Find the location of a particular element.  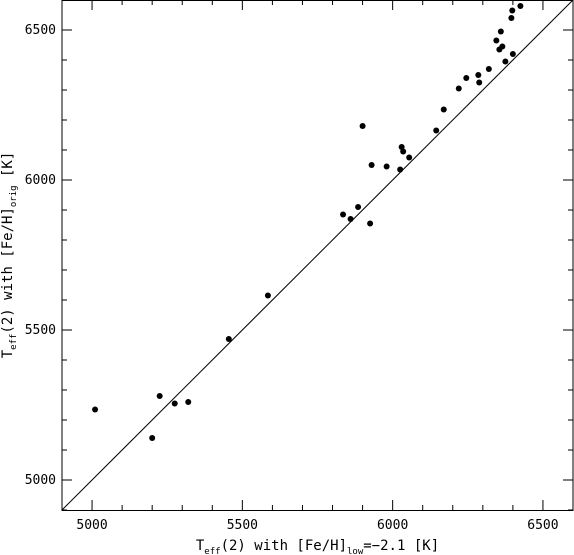

x-tick-label: 6500 is located at coordinates (542, 525).